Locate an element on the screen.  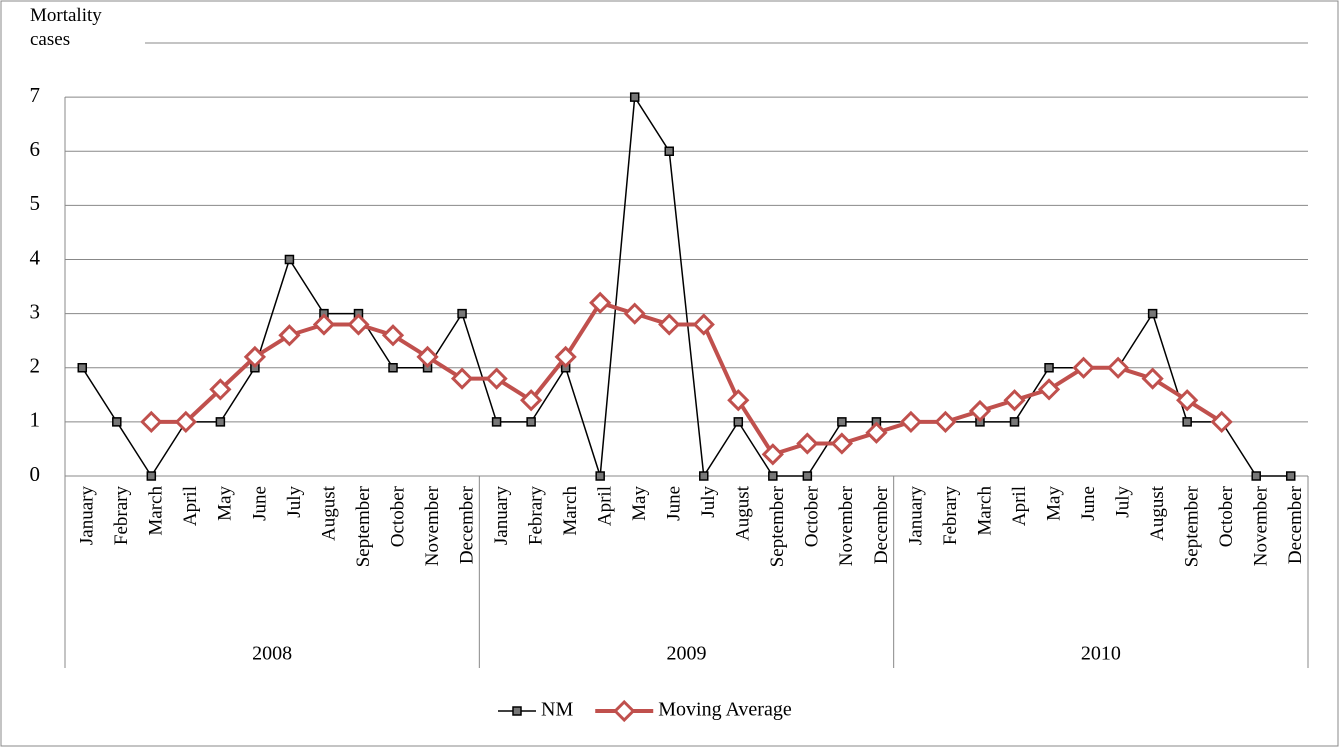
y-tick-label: 3 is located at coordinates (35, 311).